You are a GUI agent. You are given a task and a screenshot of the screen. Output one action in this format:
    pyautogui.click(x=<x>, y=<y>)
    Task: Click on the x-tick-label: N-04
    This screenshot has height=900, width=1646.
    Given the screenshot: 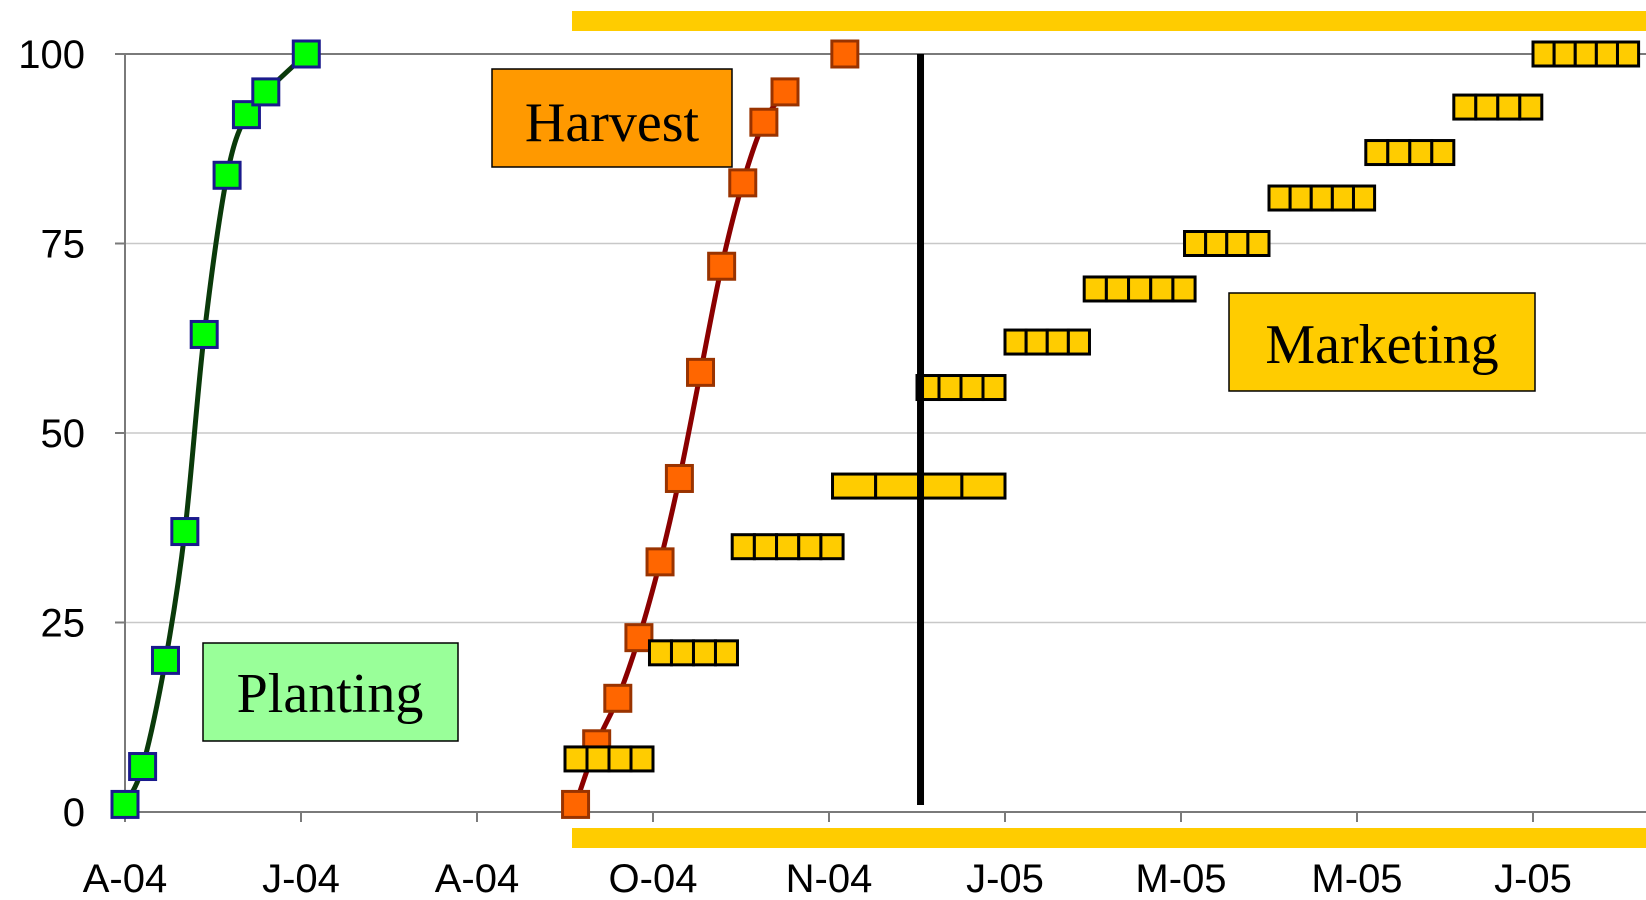 What is the action you would take?
    pyautogui.click(x=829, y=878)
    